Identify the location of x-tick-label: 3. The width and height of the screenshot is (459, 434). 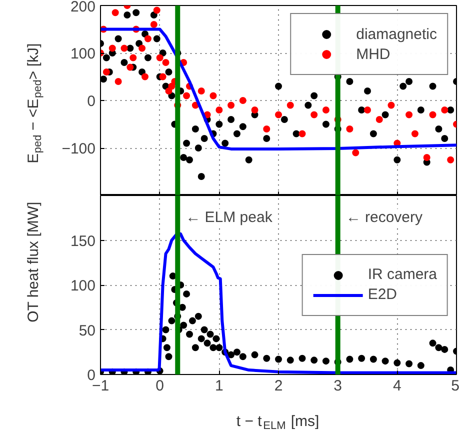
(338, 386).